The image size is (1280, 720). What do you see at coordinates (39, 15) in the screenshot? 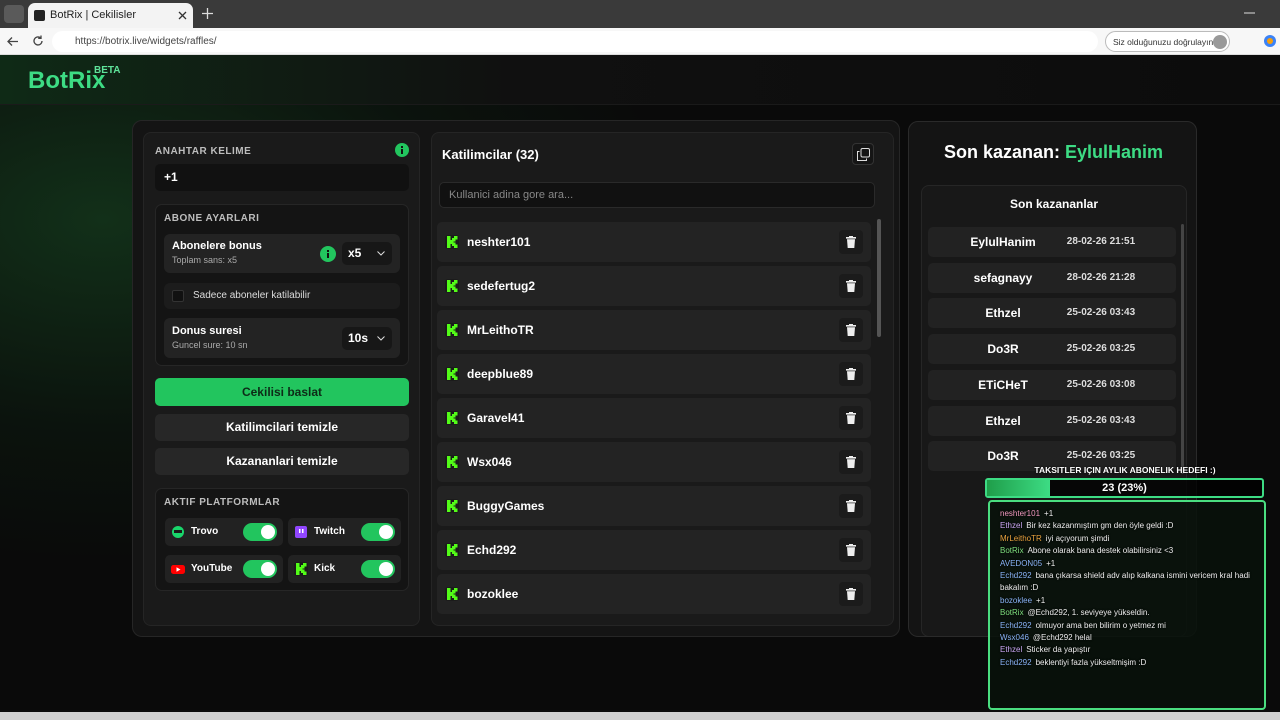
I see `favicon` at bounding box center [39, 15].